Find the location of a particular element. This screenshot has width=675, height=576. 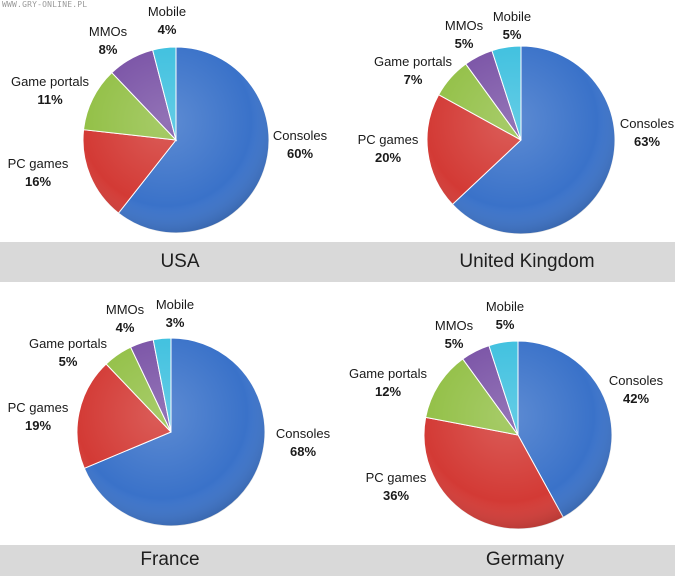

chart-title-usa: USA is located at coordinates (180, 261).